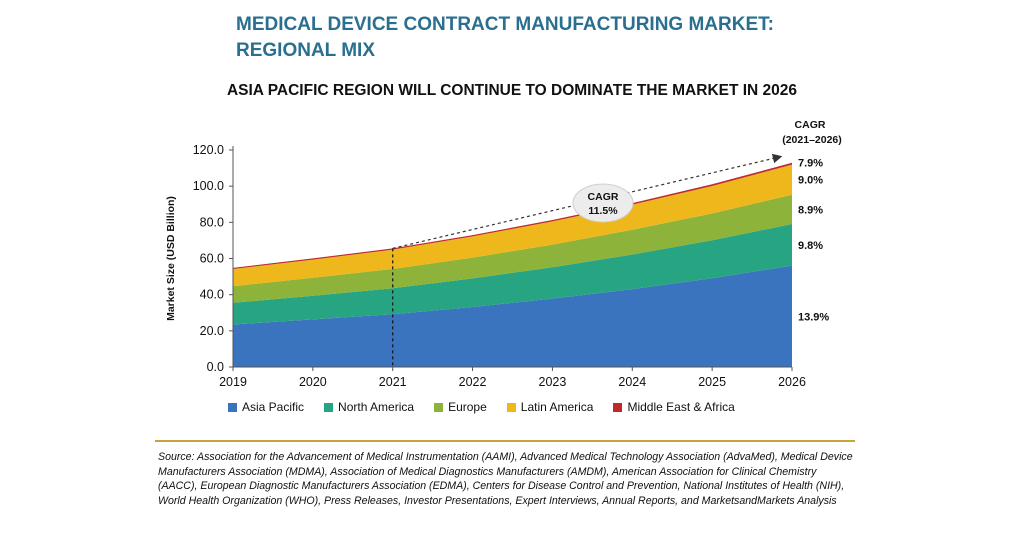 The image size is (1024, 536). I want to click on cagr-header-title: CAGR, so click(810, 125).